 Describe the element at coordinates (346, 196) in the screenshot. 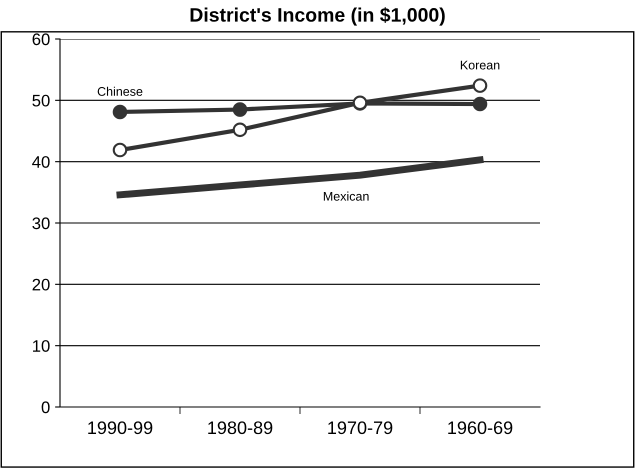

I see `series-label: Mexican` at that location.